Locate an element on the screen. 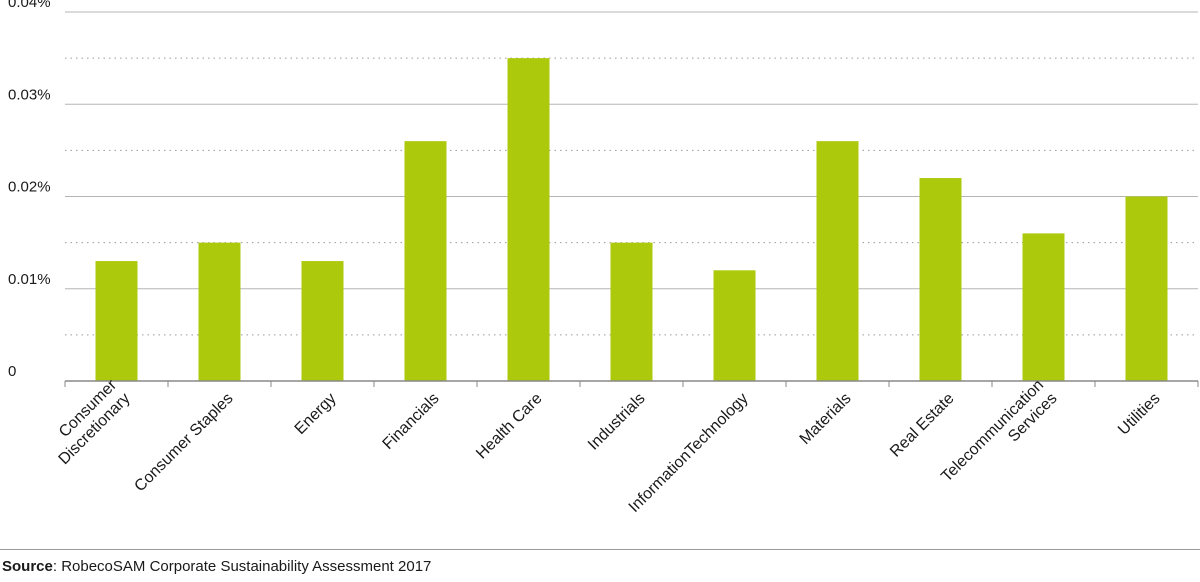 The height and width of the screenshot is (582, 1200). x-tick-label: Health Care is located at coordinates (509, 426).